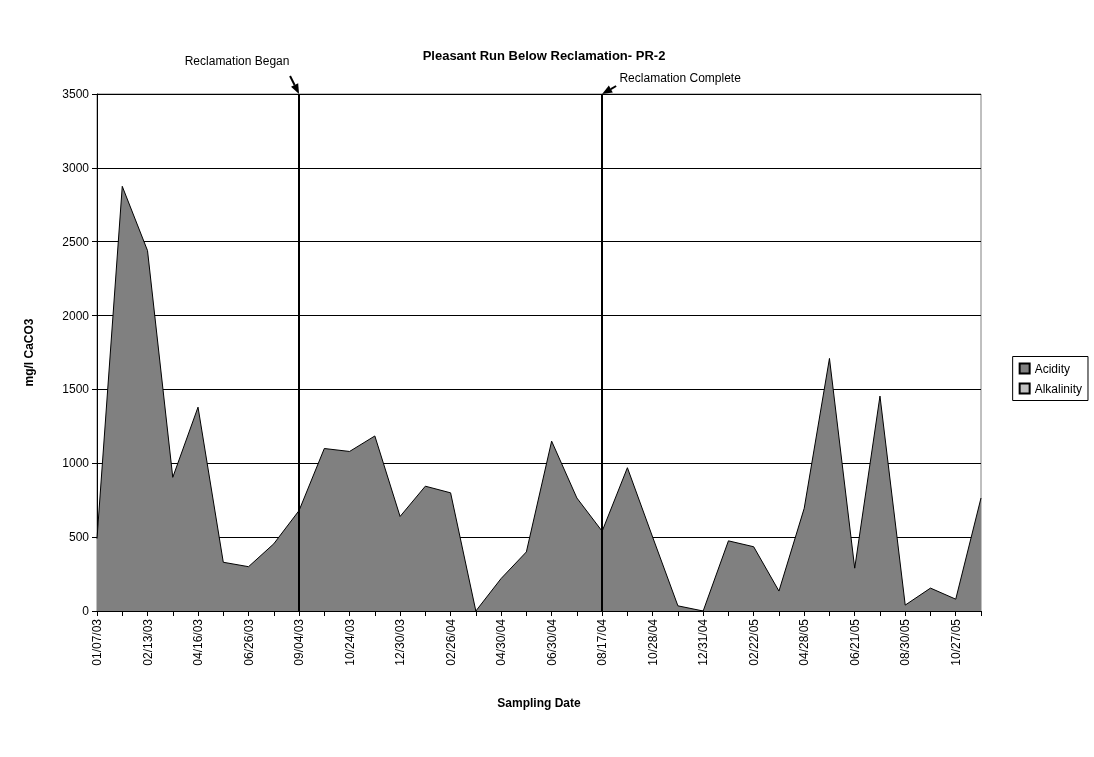  Describe the element at coordinates (76, 241) in the screenshot. I see `y-tick-label: 2500` at that location.